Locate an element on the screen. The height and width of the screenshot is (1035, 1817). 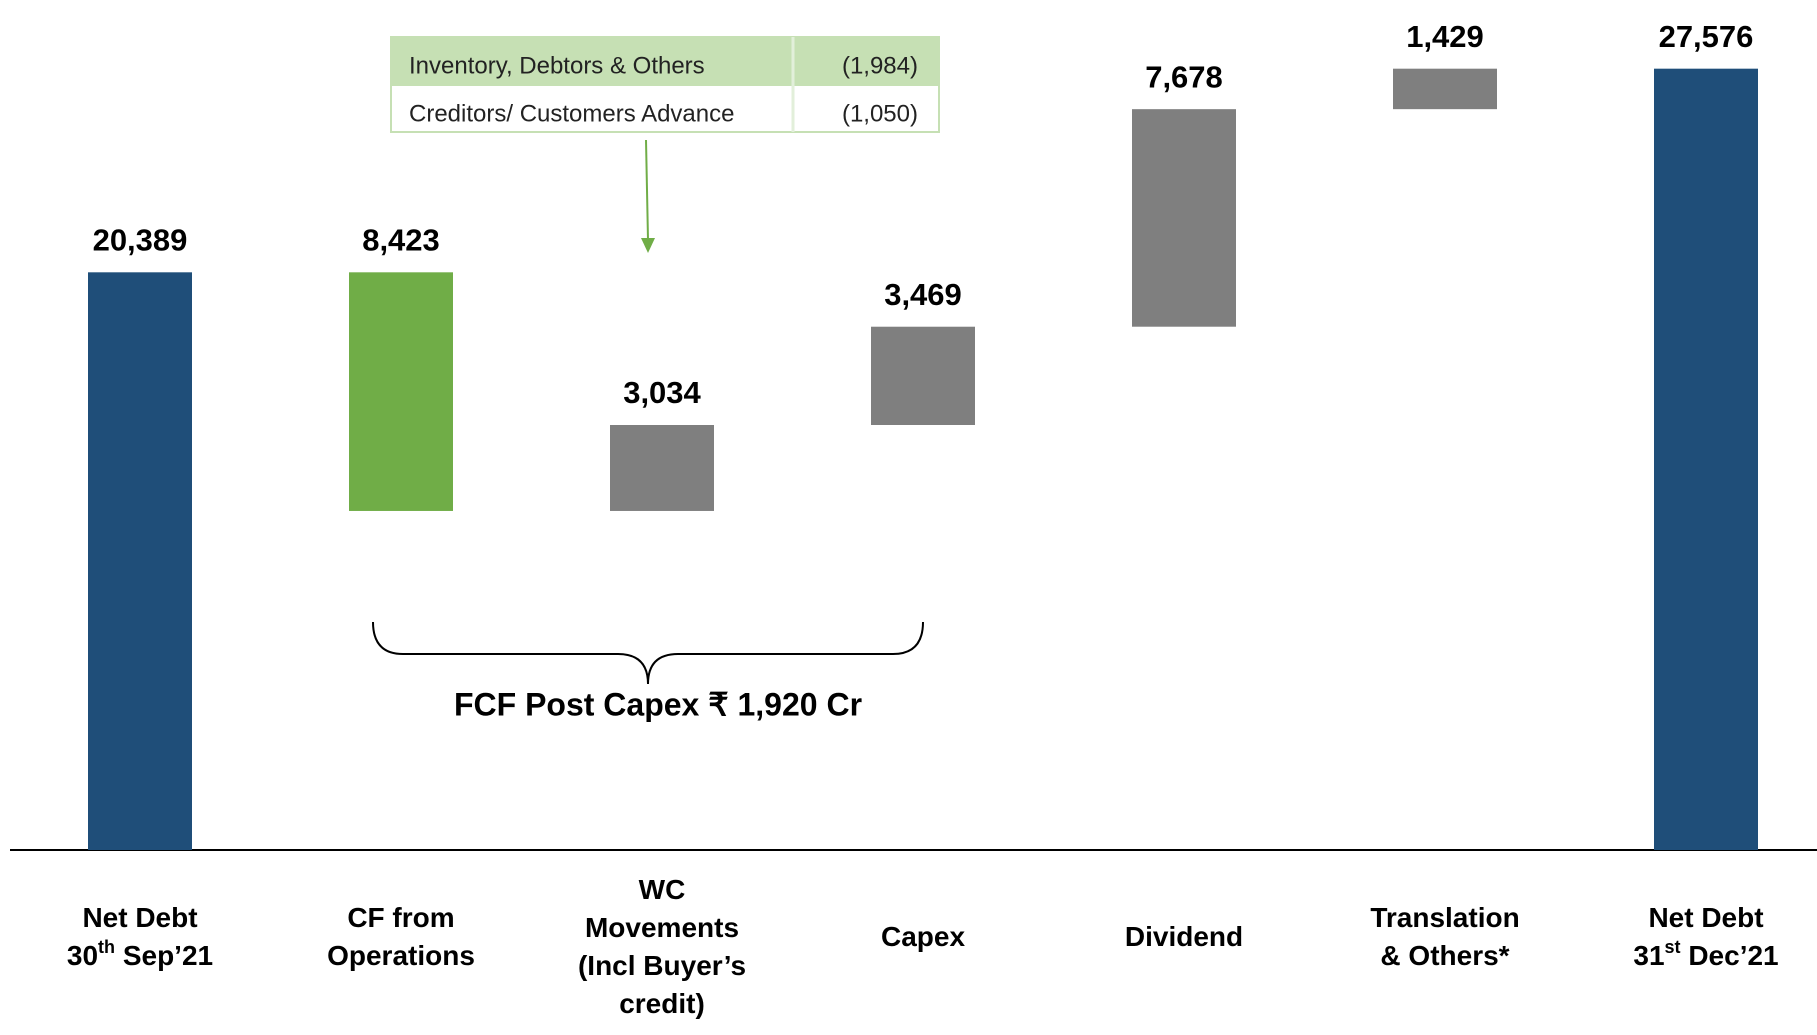
x-tick-label: 30th Sep’21 is located at coordinates (140, 954).